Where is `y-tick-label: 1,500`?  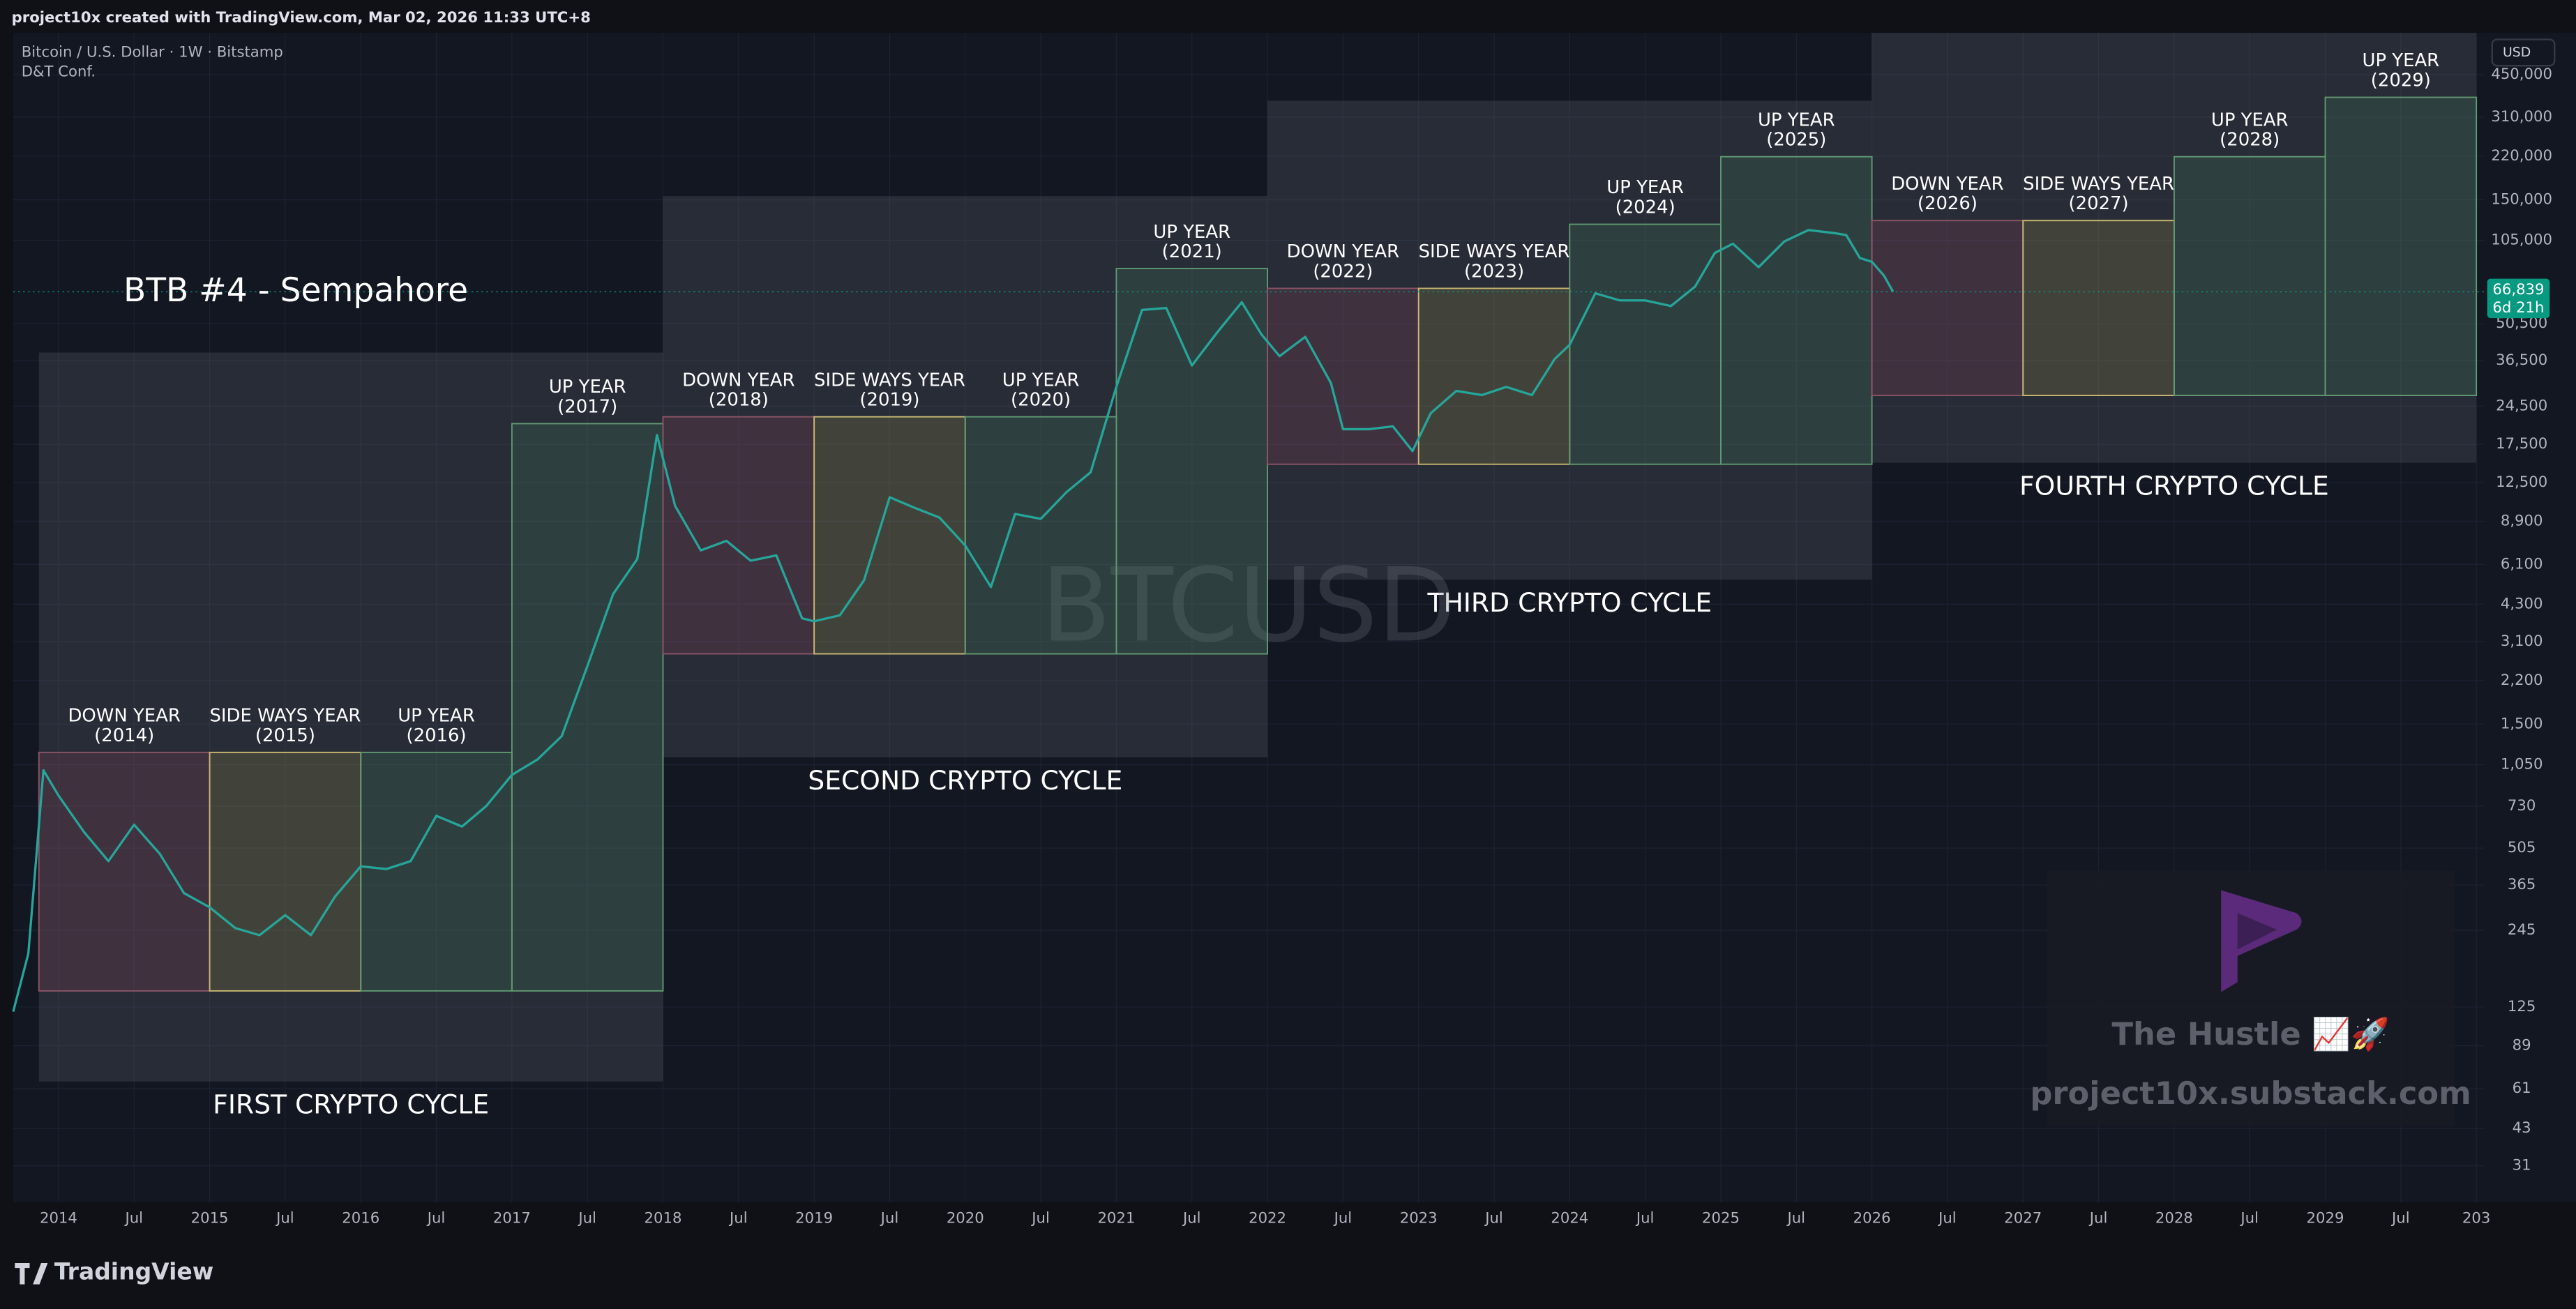
y-tick-label: 1,500 is located at coordinates (2522, 723).